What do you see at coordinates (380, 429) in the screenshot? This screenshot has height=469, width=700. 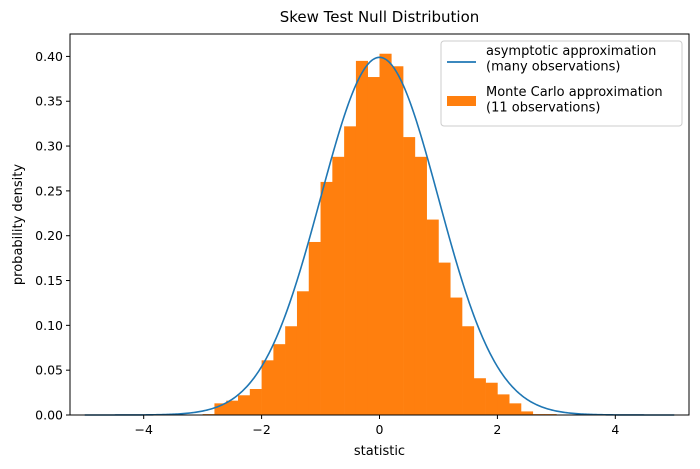 I see `x-tick-label: 0` at bounding box center [380, 429].